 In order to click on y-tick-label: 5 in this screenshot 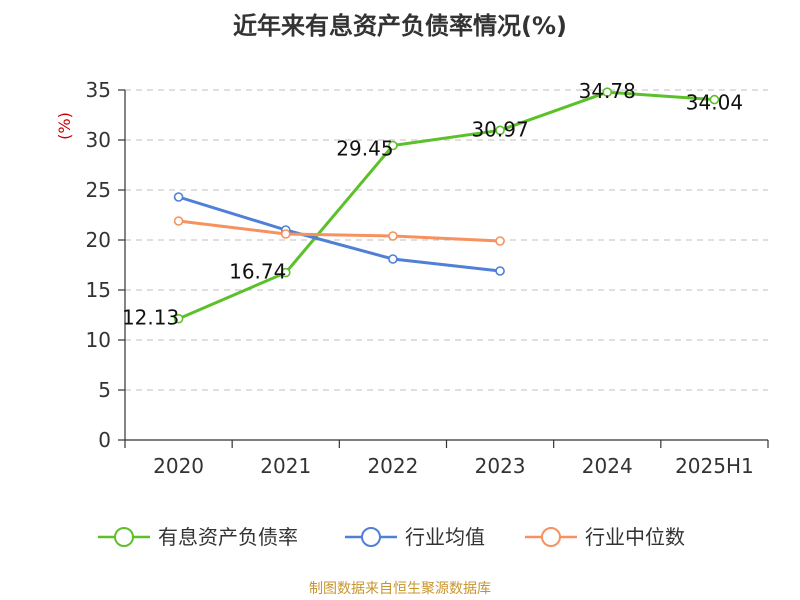, I will do `click(104, 390)`.